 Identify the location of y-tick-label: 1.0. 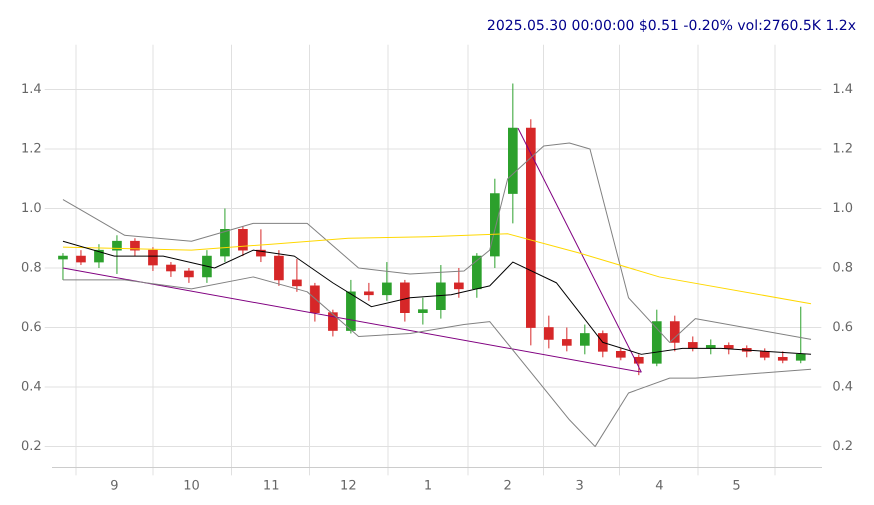
(31, 208).